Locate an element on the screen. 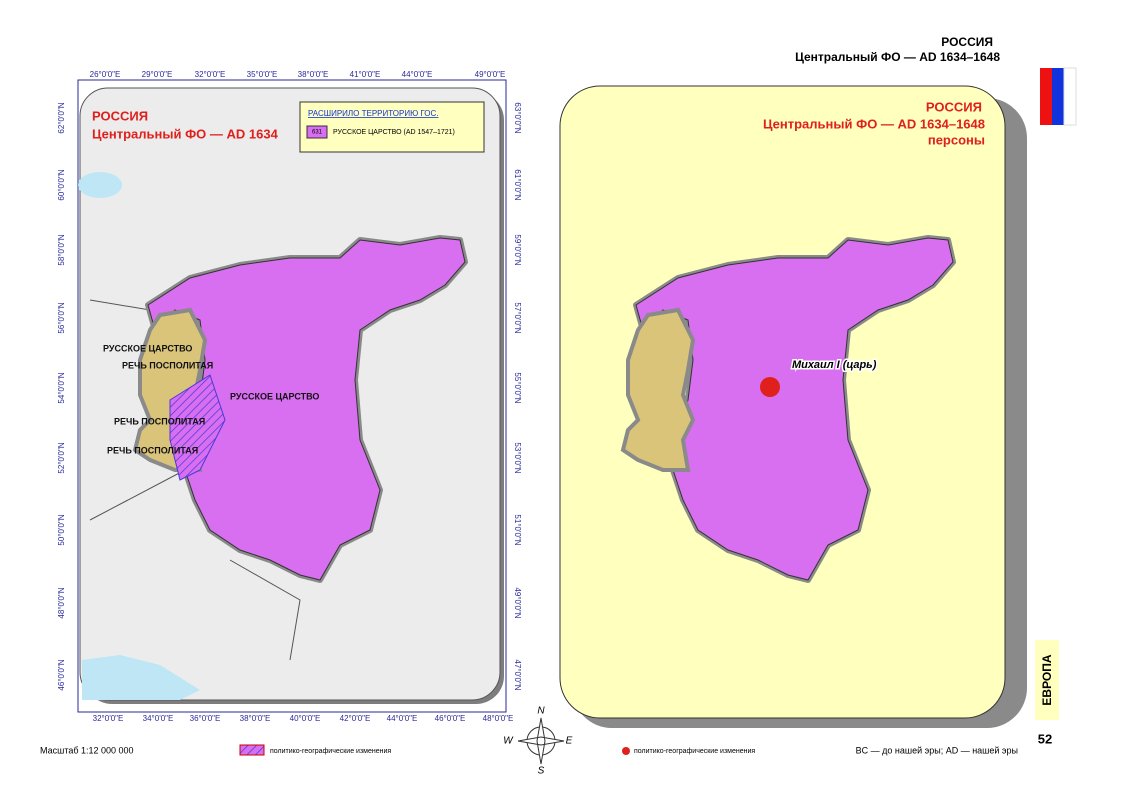 This screenshot has height=794, width=1122. coordinate-label: 53°0'0"N is located at coordinates (517, 457).